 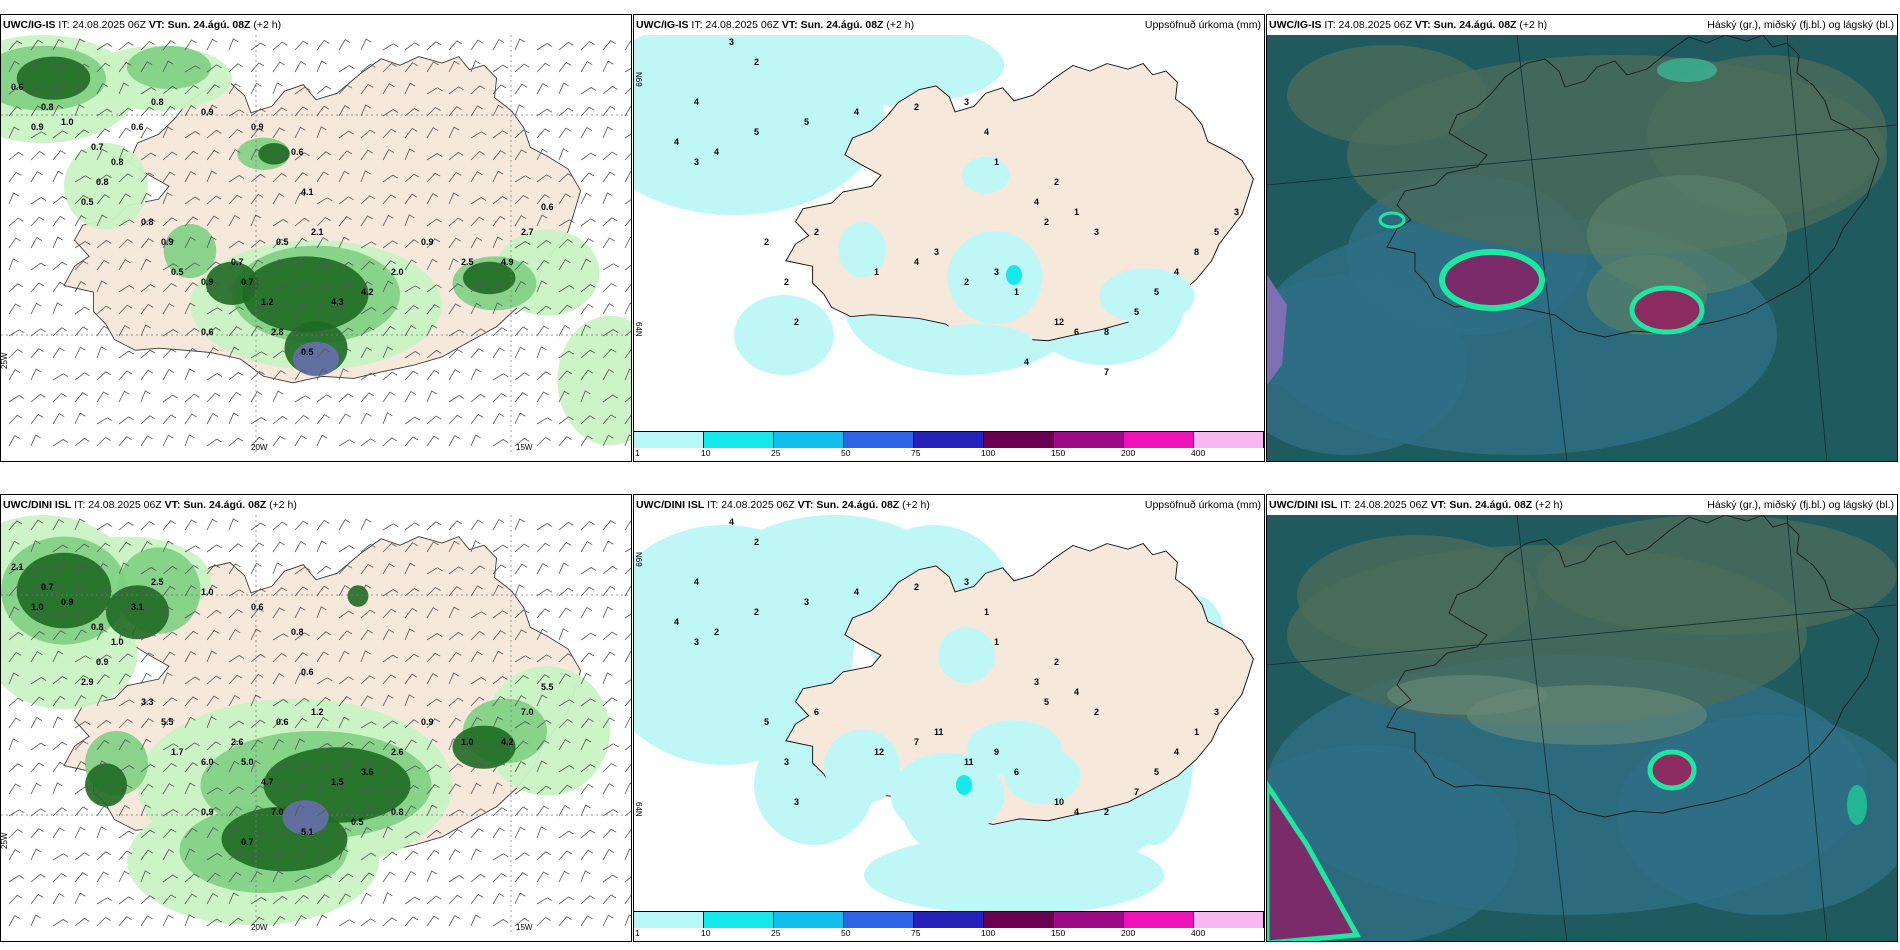 What do you see at coordinates (137, 607) in the screenshot?
I see `precip-value-label: 3.1` at bounding box center [137, 607].